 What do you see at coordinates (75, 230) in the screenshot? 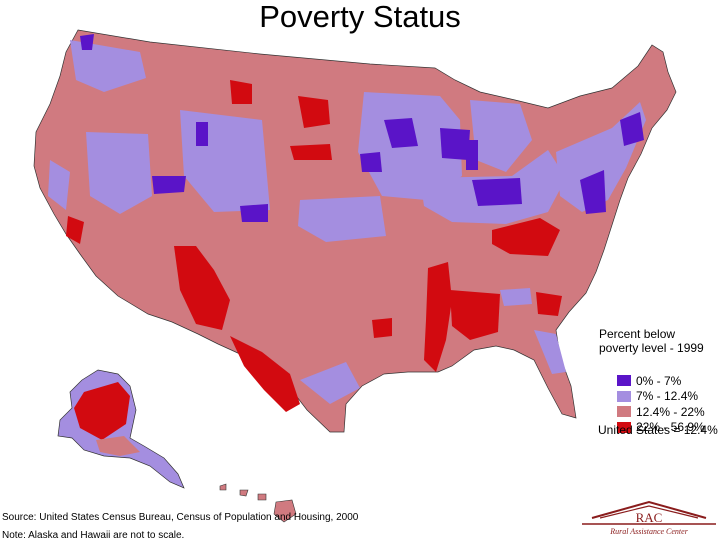
I see `california-valley-region` at bounding box center [75, 230].